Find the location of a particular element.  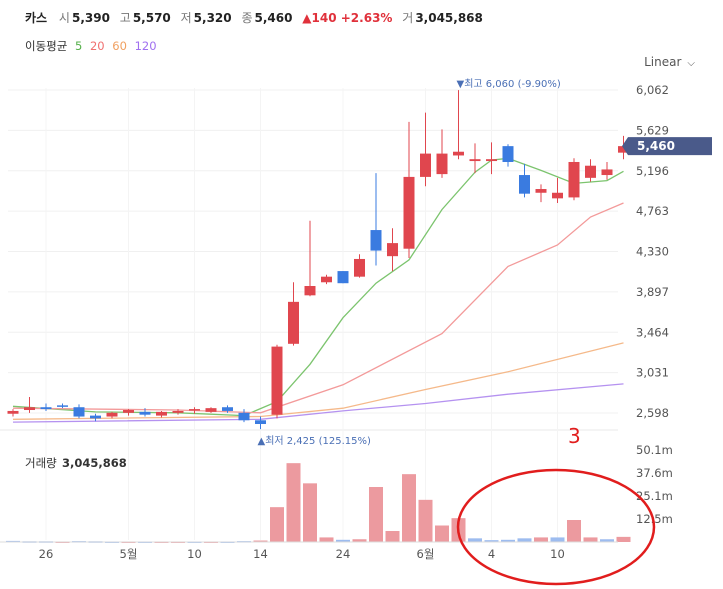

volume-title-value: 3,045,868 is located at coordinates (94, 463).